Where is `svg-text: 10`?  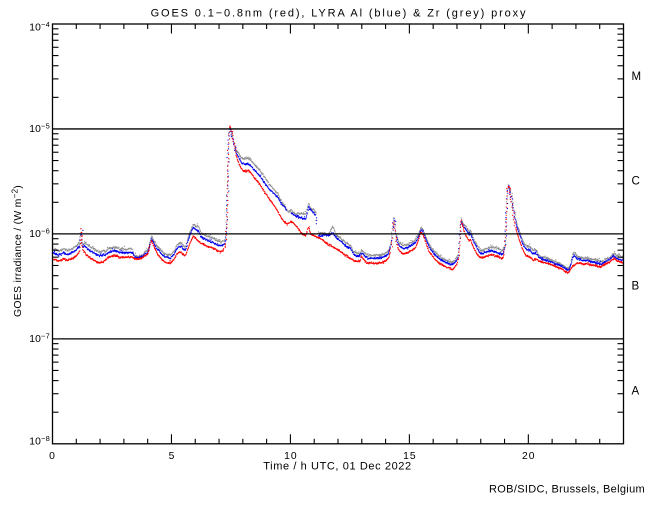 svg-text: 10 is located at coordinates (291, 456).